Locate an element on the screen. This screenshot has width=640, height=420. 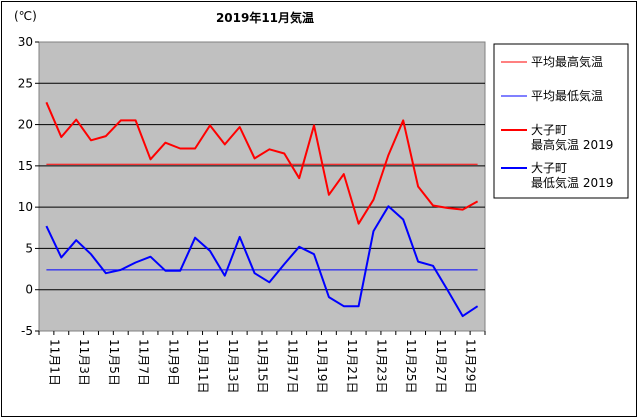
y-tick-label: 20 is located at coordinates (25, 125).